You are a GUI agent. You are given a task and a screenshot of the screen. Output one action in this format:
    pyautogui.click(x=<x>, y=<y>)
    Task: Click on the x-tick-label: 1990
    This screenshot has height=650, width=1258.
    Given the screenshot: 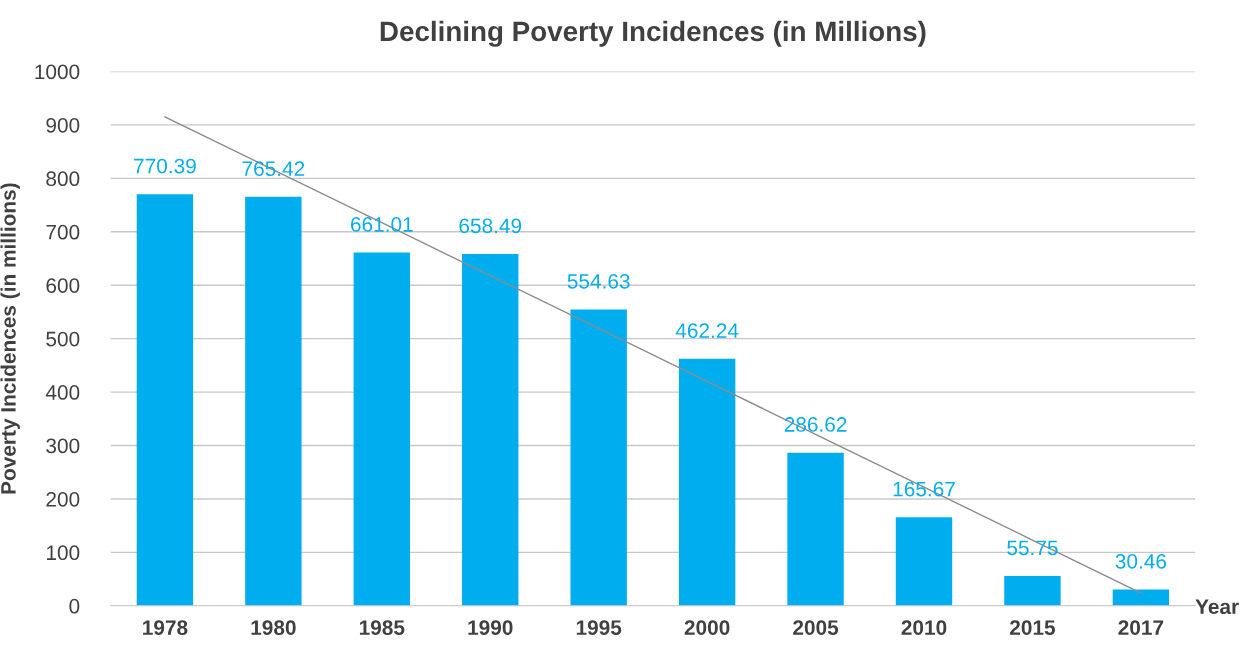 What is the action you would take?
    pyautogui.click(x=490, y=627)
    